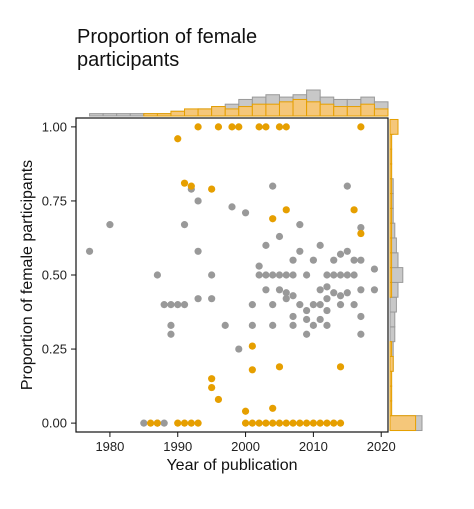  I want to click on y-tick-label: 0.50, so click(54, 275).